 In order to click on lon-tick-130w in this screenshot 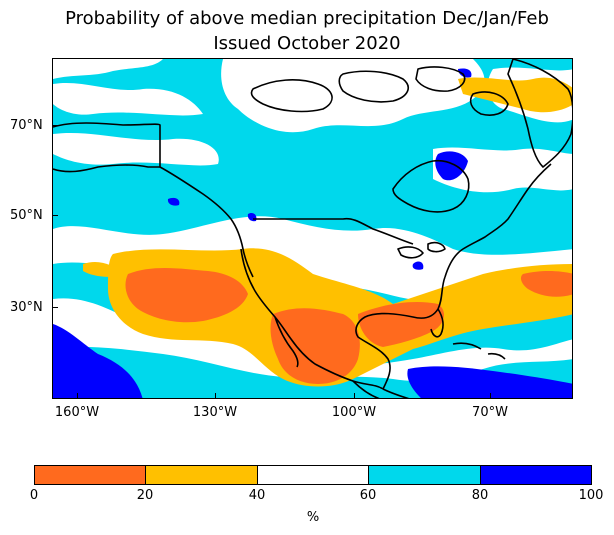, I will do `click(215, 396)`.